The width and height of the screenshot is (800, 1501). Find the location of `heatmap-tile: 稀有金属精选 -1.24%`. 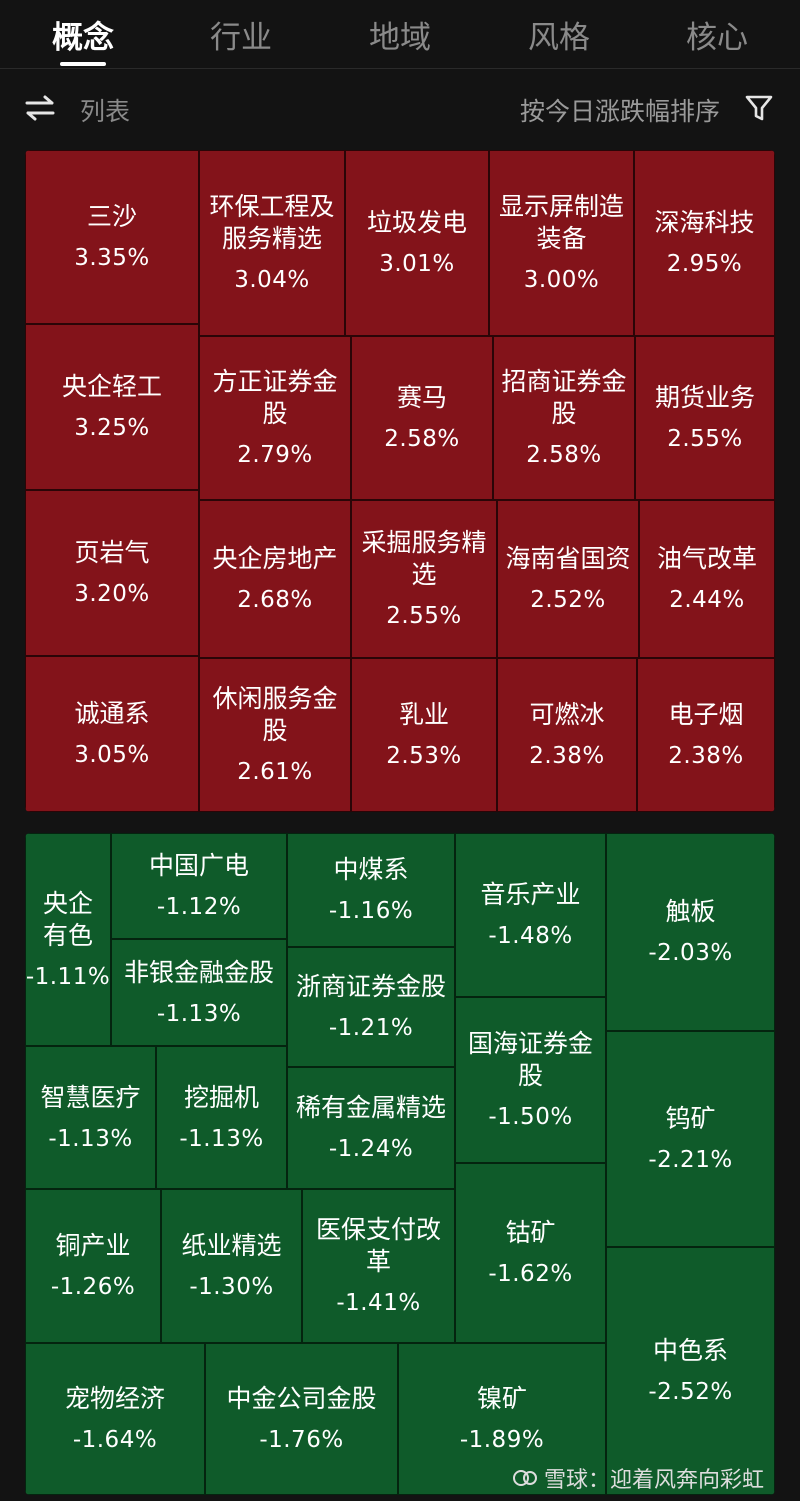

heatmap-tile: 稀有金属精选 -1.24% is located at coordinates (371, 1128).